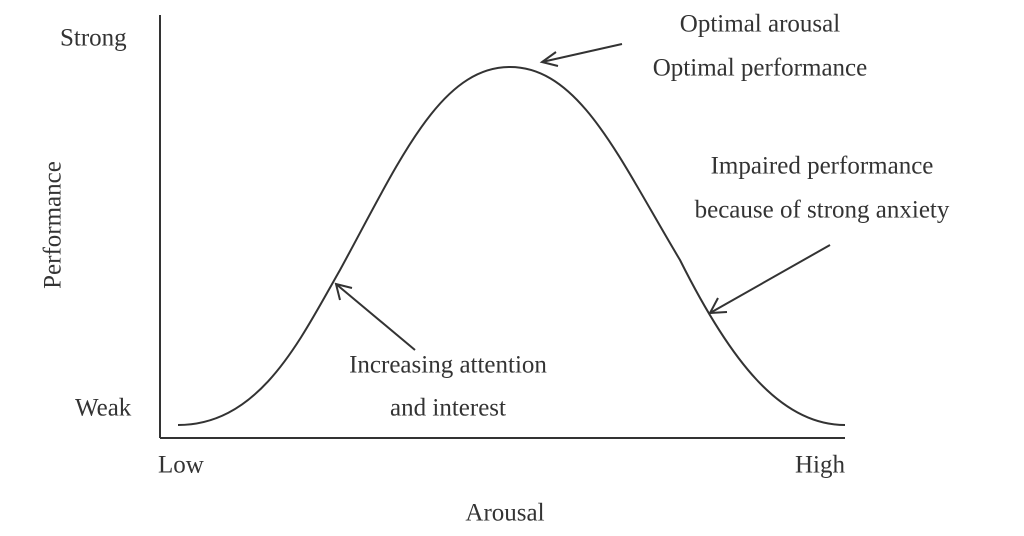 The width and height of the screenshot is (1024, 536). I want to click on annotation: Optimal performance, so click(760, 68).